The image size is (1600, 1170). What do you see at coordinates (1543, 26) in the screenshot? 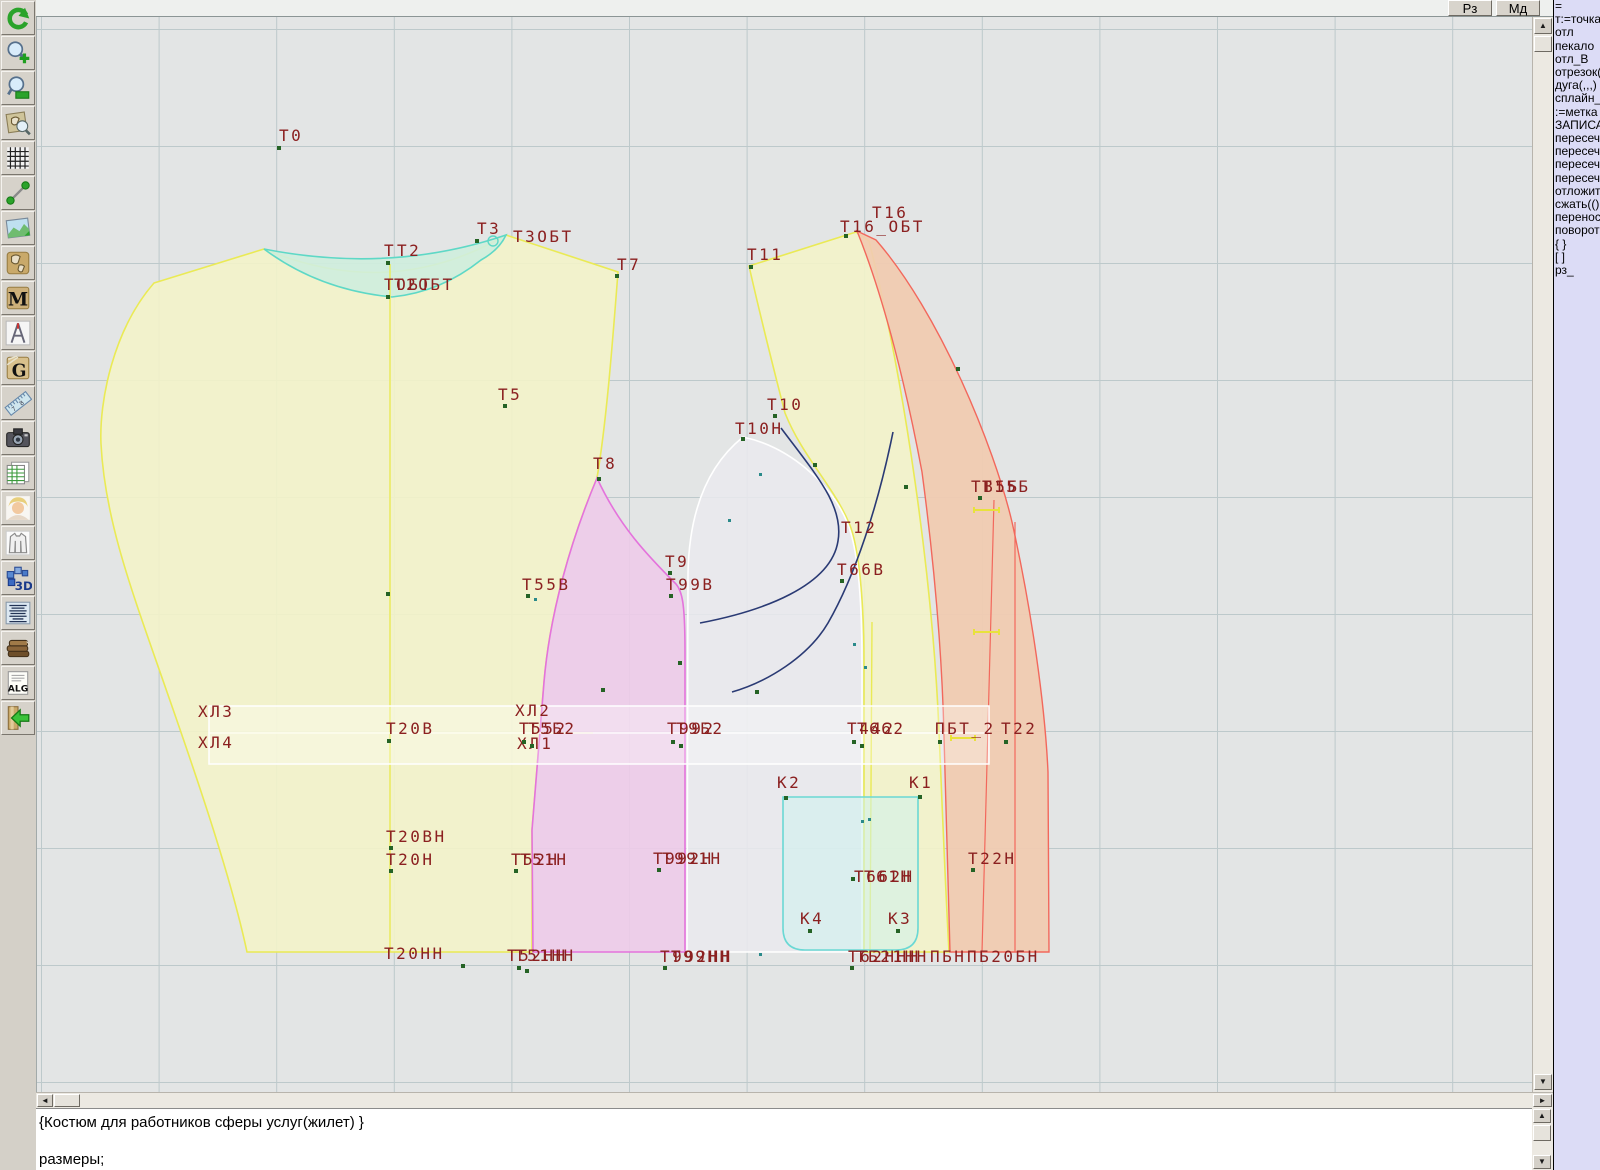
I see `scroll-up-button: ▲` at bounding box center [1543, 26].